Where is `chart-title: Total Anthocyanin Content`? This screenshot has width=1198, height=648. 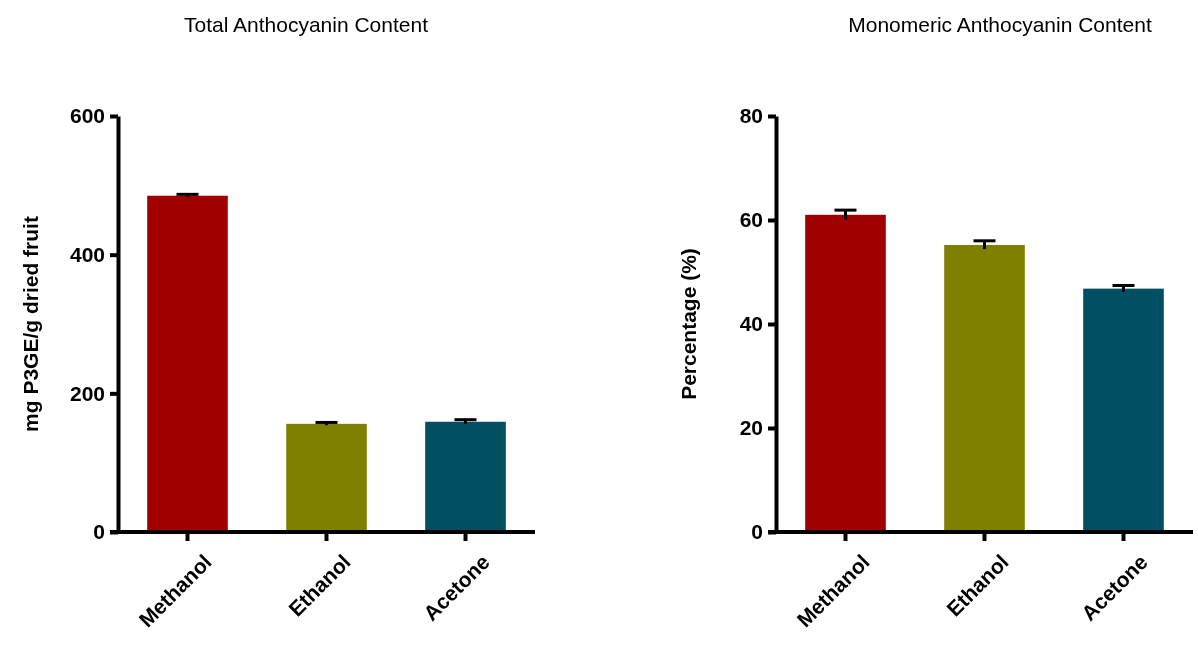 chart-title: Total Anthocyanin Content is located at coordinates (306, 24).